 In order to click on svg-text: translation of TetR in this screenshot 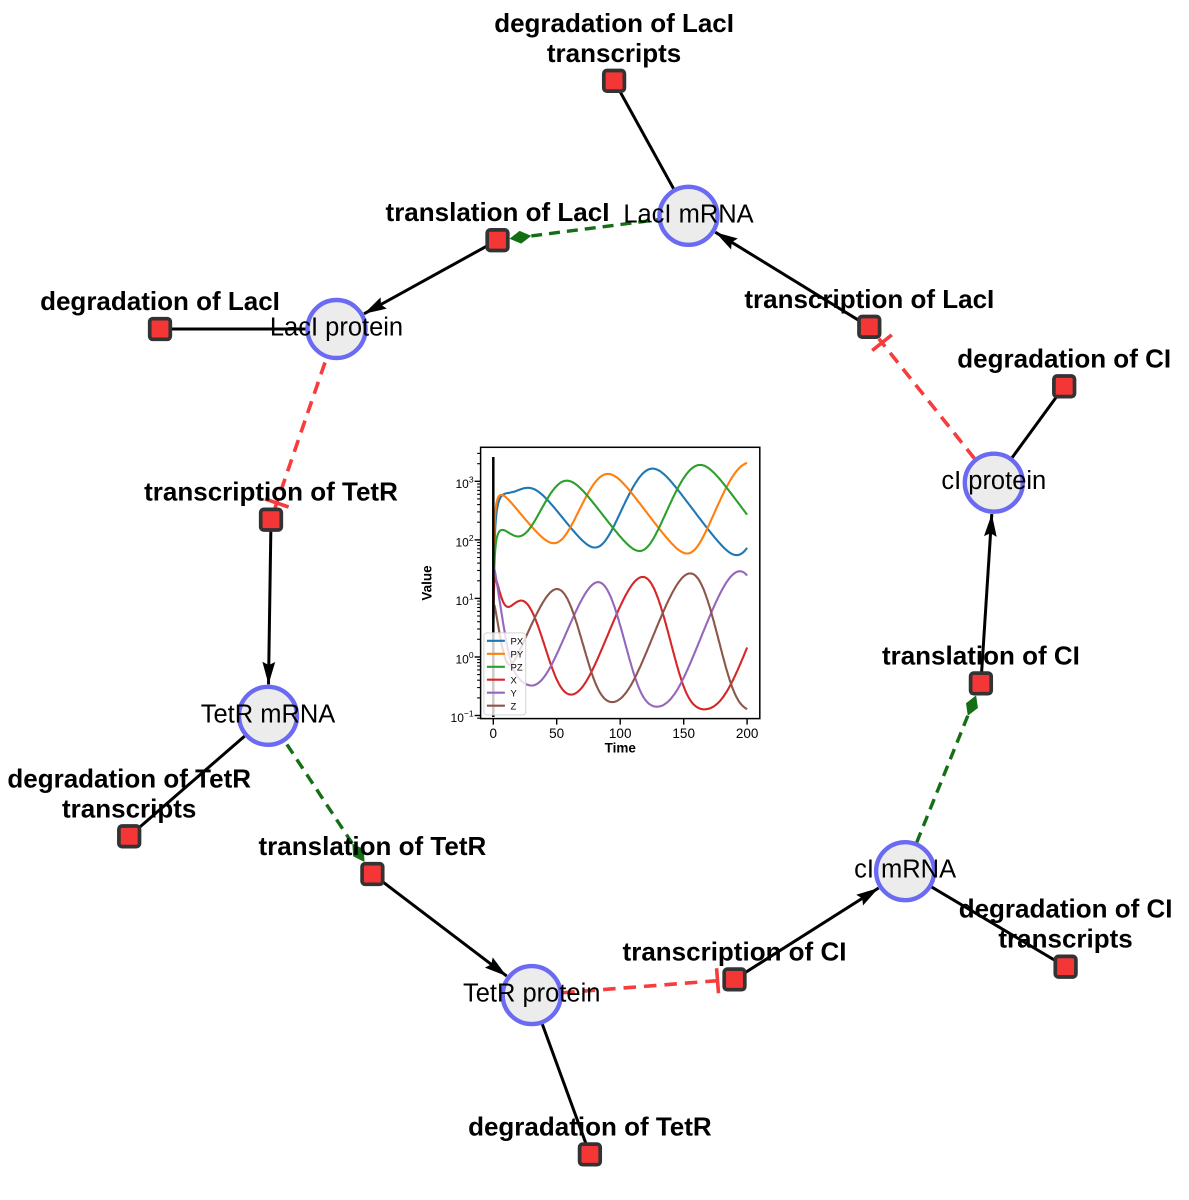, I will do `click(373, 846)`.